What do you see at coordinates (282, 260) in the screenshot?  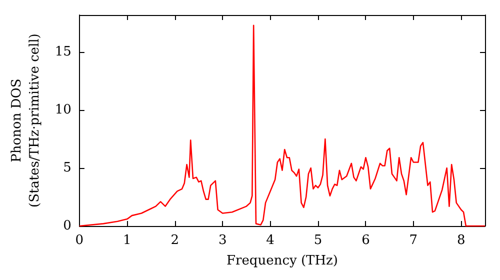 I see `x-axis-title: Frequency (THz)` at bounding box center [282, 260].